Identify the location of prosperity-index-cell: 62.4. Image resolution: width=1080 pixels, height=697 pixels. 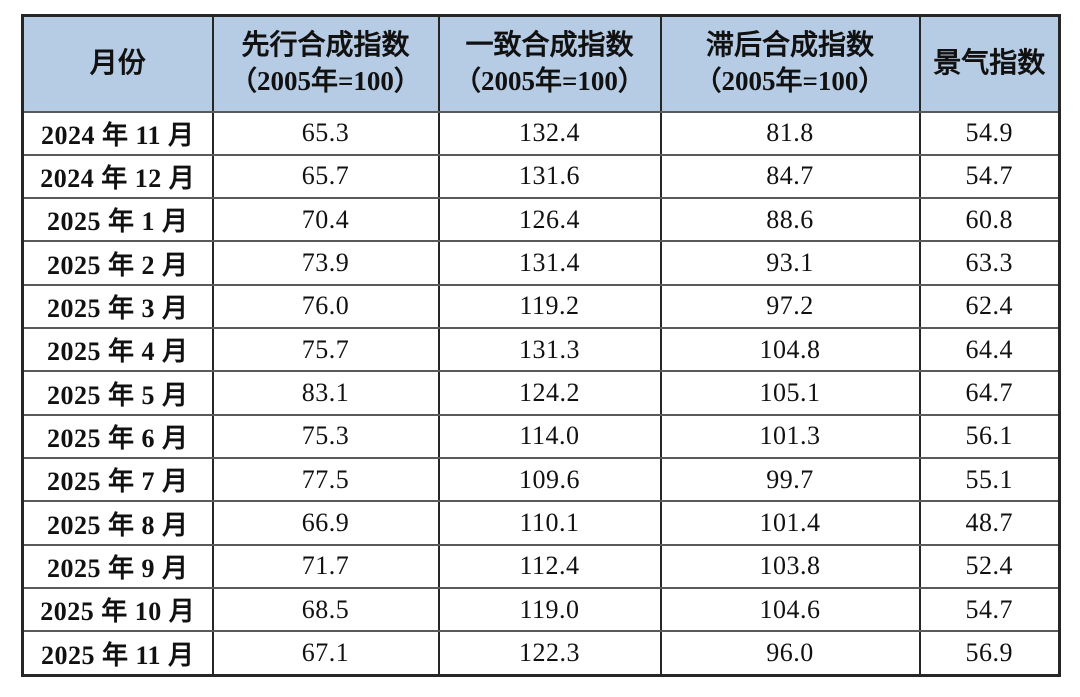
(989, 306).